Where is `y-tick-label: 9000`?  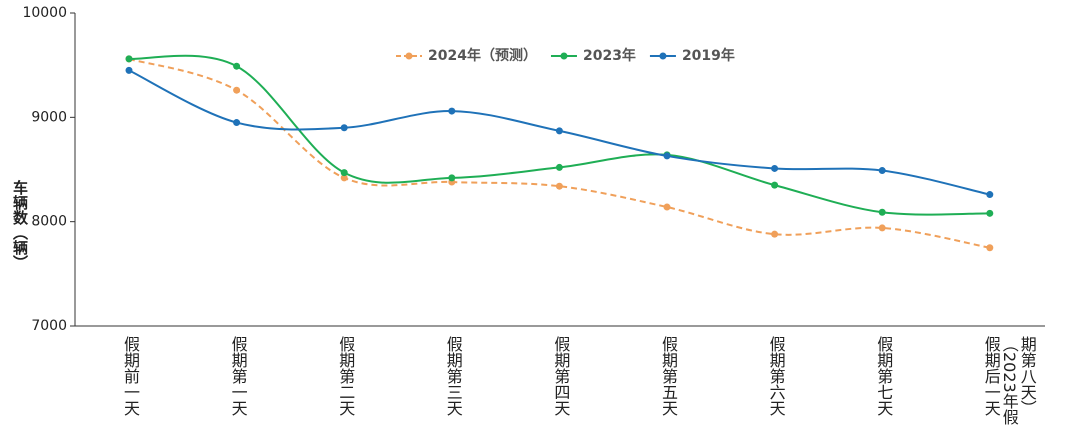 y-tick-label: 9000 is located at coordinates (49, 117).